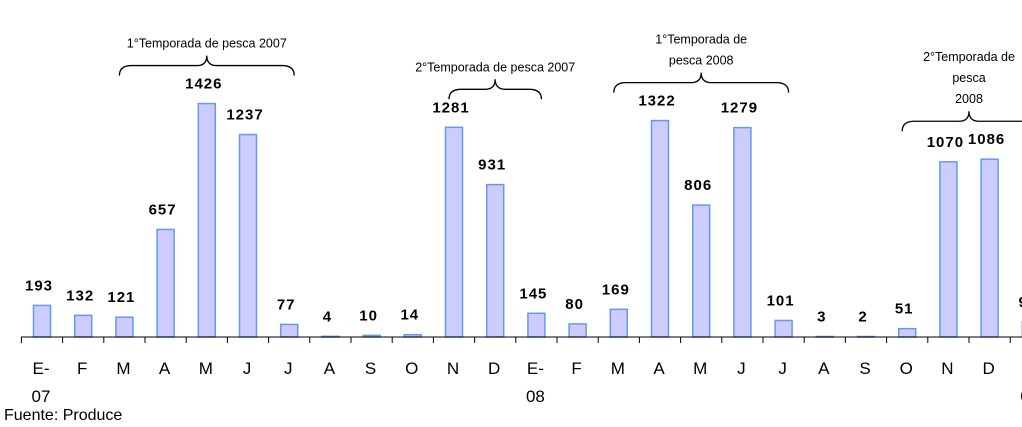 This screenshot has height=427, width=1022. Describe the element at coordinates (986, 139) in the screenshot. I see `bar-value-label: 1086` at that location.